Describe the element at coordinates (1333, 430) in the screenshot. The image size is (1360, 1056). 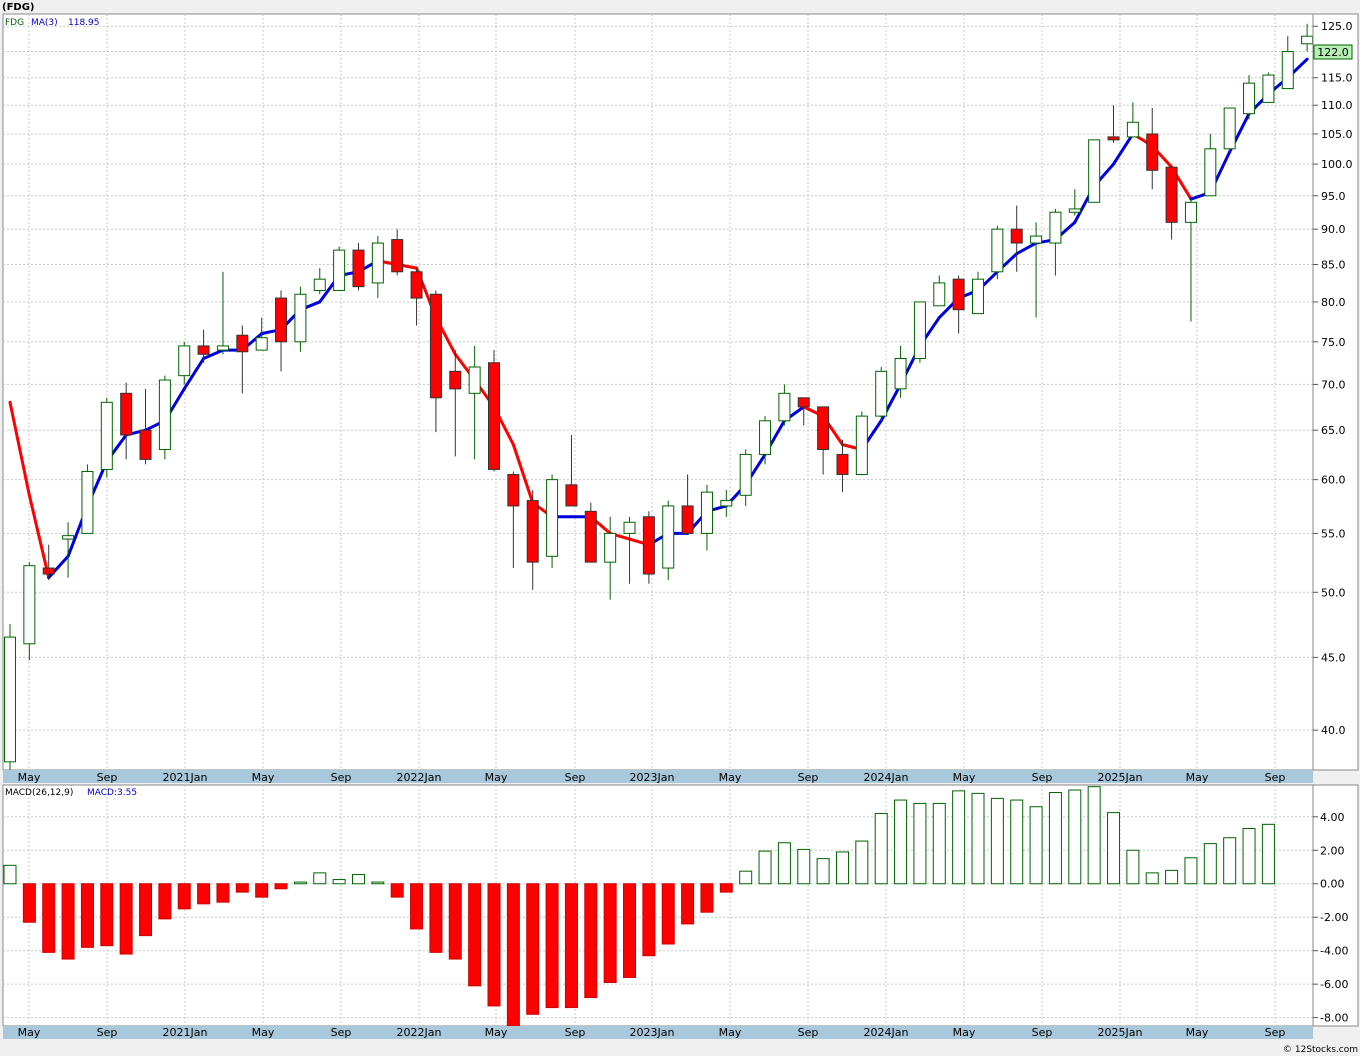
I see `price-y-tick-label: 65.0` at that location.